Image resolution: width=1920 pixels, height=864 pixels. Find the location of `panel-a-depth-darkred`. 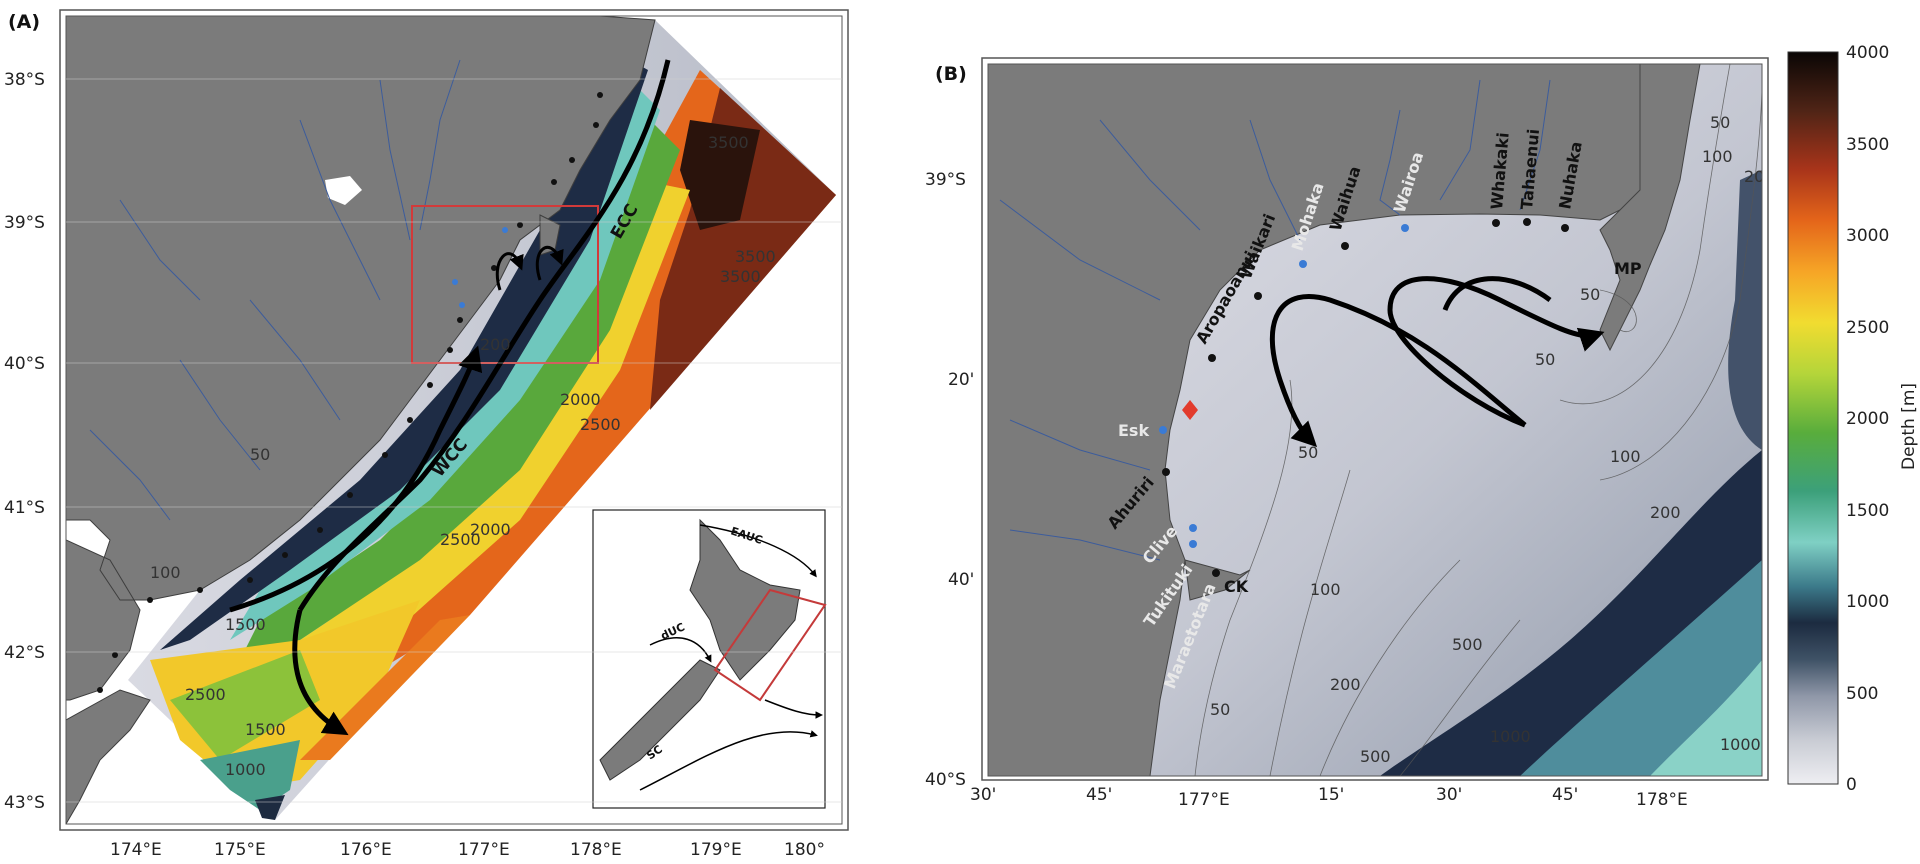

panel-a-depth-darkred is located at coordinates (743, 249).